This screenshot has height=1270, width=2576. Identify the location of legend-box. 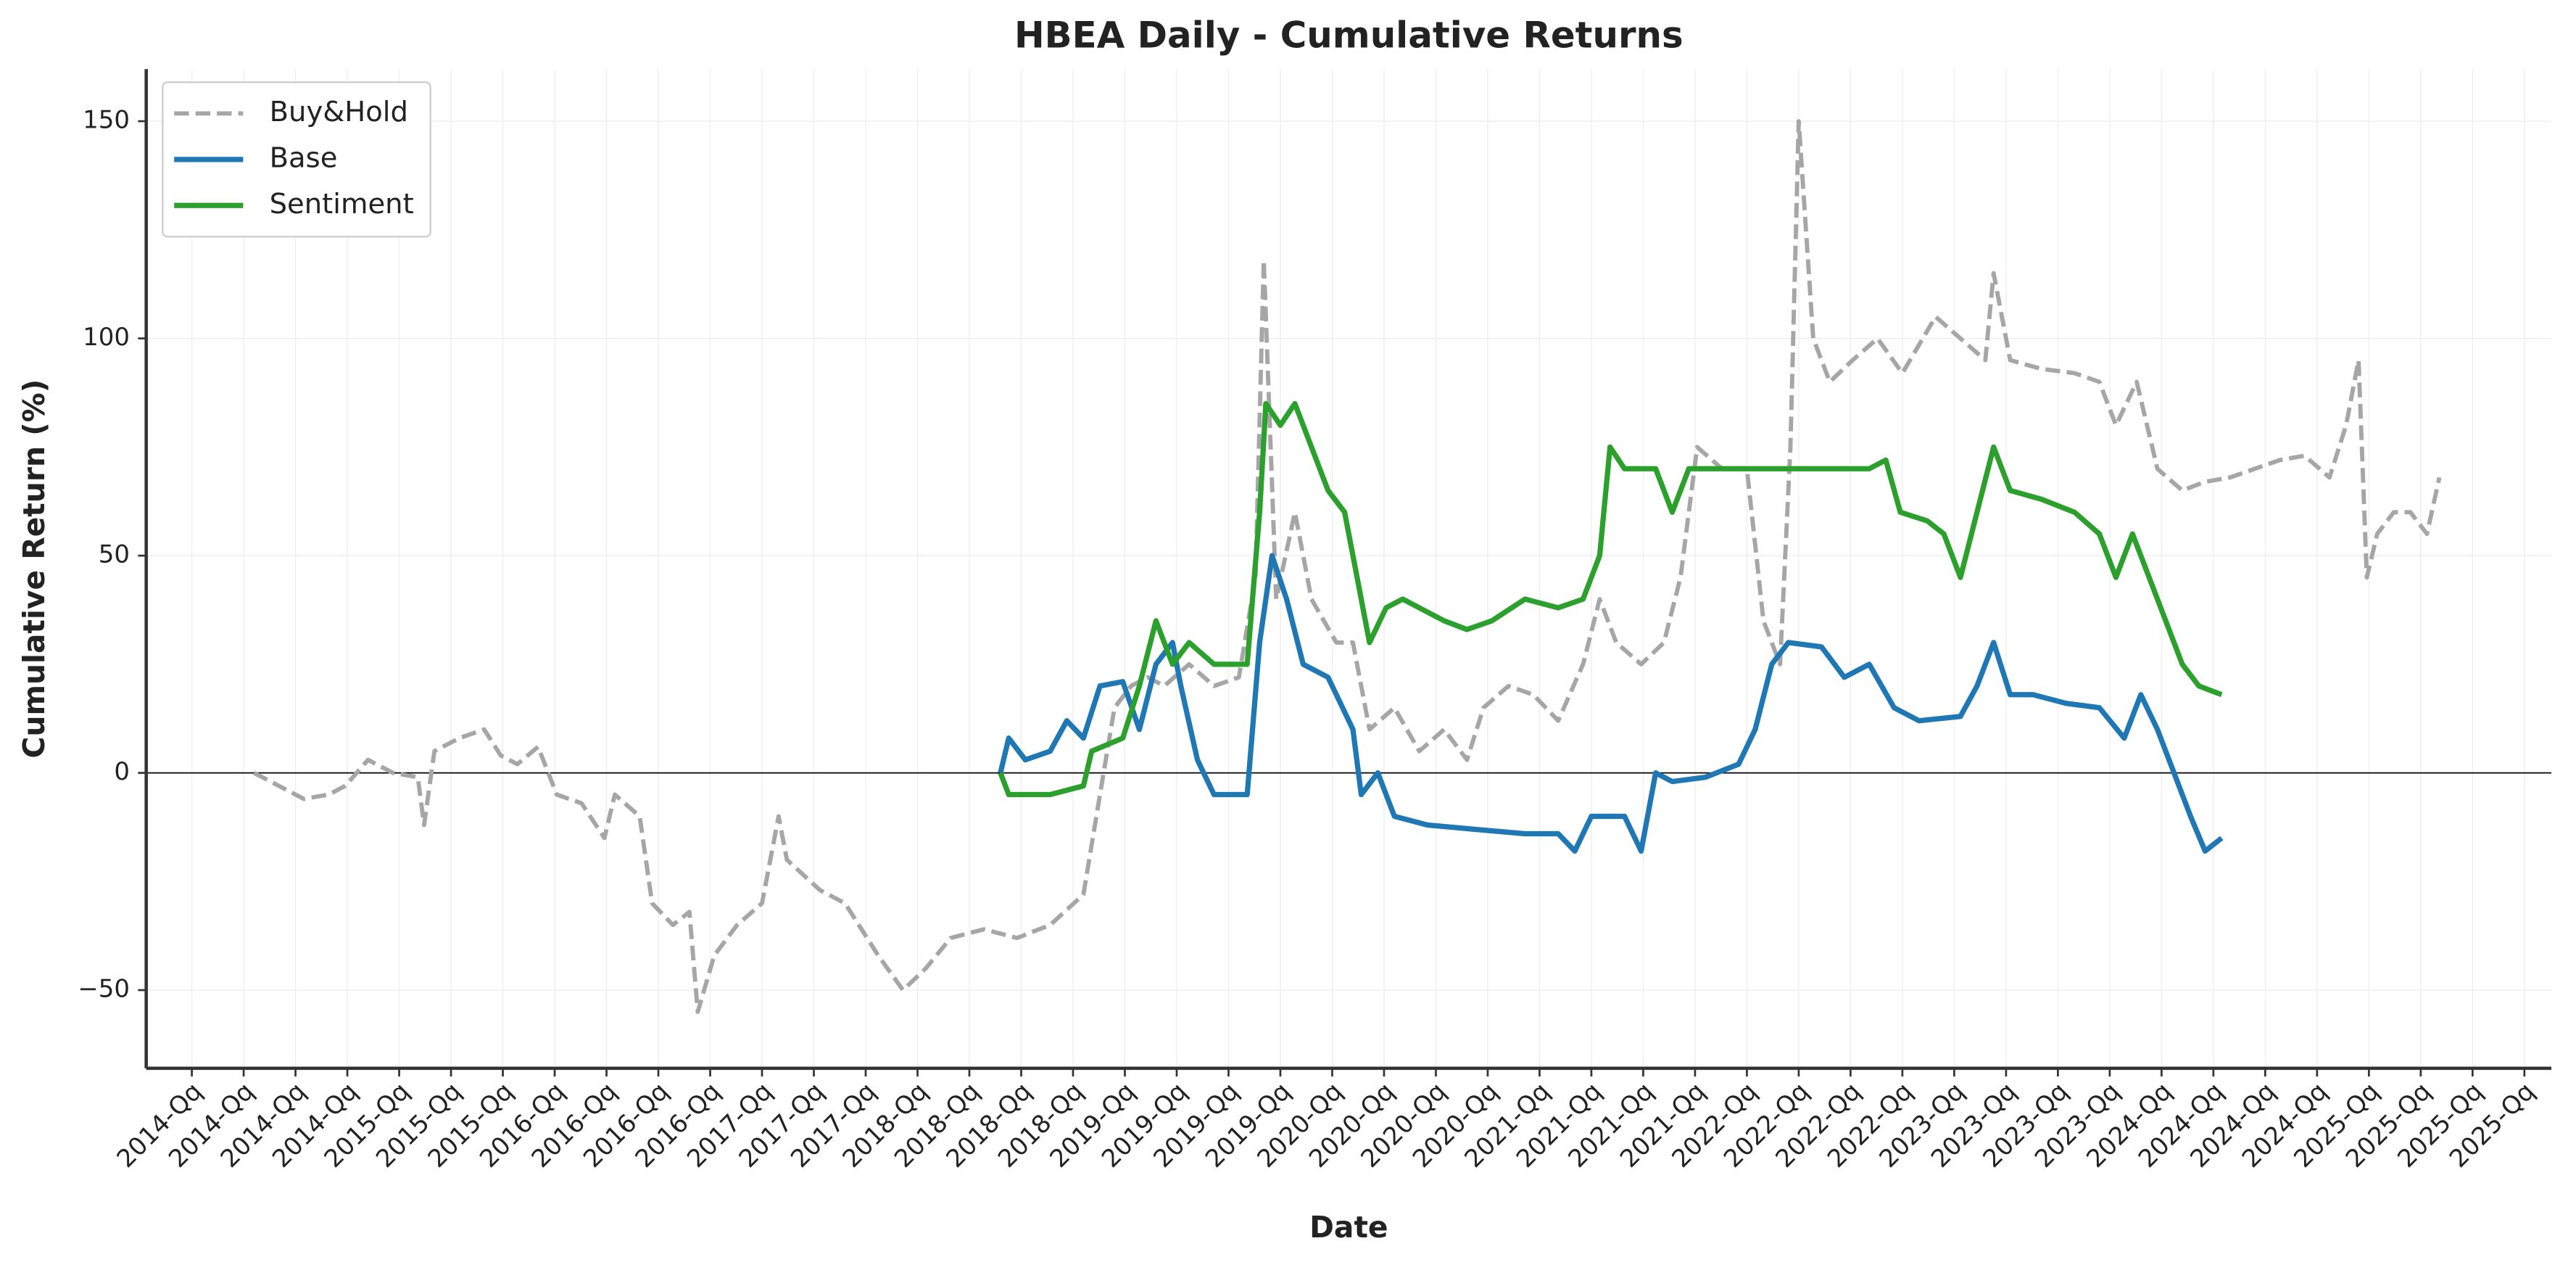
(296, 159).